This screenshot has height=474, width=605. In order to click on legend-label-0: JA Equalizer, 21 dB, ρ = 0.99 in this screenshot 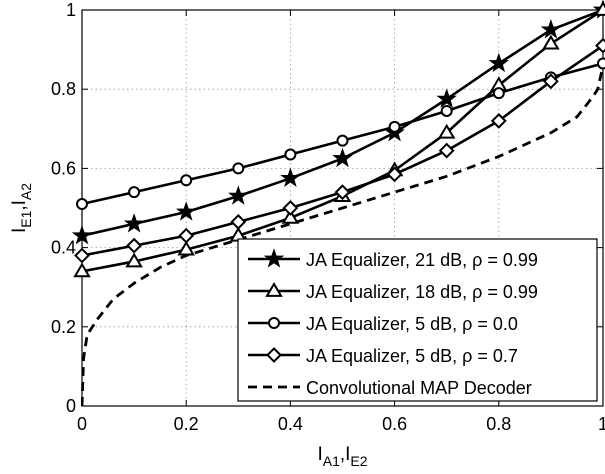, I will do `click(422, 260)`.